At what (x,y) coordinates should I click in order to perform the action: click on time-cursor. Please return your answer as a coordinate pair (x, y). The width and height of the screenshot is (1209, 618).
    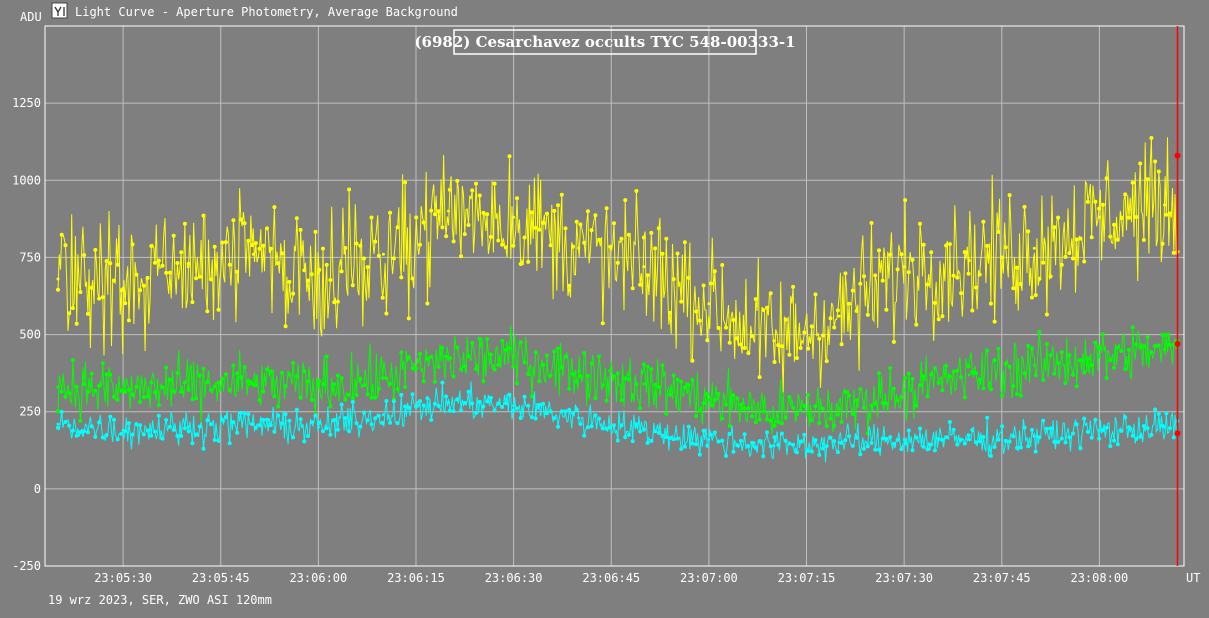
    Looking at the image, I should click on (1177, 296).